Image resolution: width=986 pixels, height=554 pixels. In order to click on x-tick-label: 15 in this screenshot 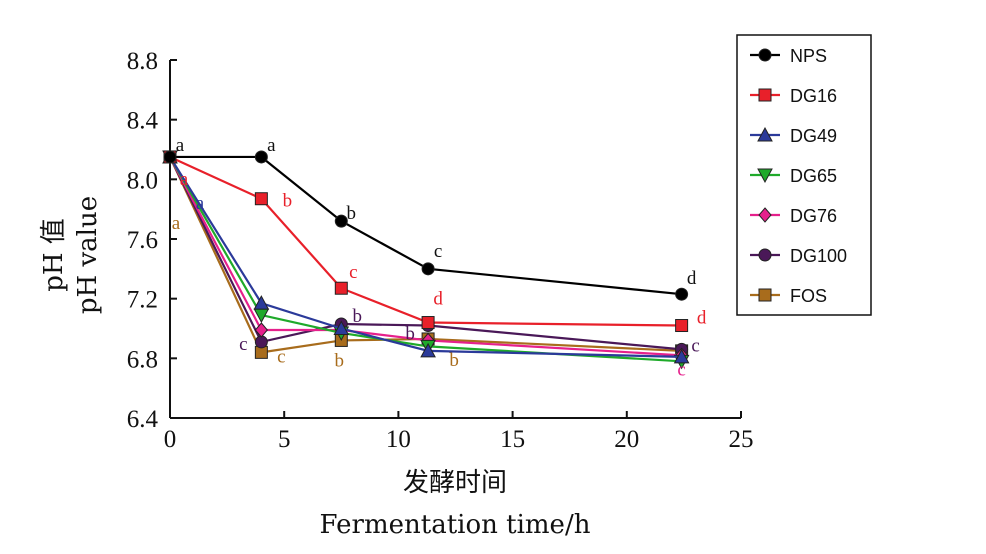, I will do `click(512, 439)`.